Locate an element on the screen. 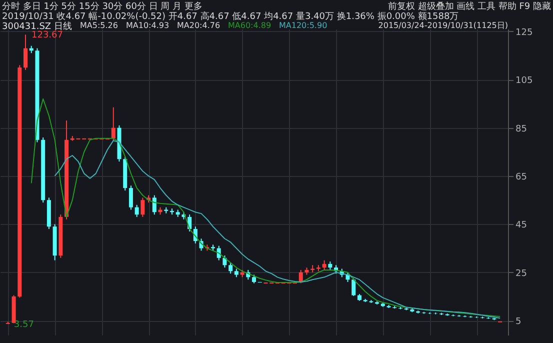 This screenshot has height=343, width=553. annotation: 2015/03/24-2019/10/31(1125日) is located at coordinates (443, 25).